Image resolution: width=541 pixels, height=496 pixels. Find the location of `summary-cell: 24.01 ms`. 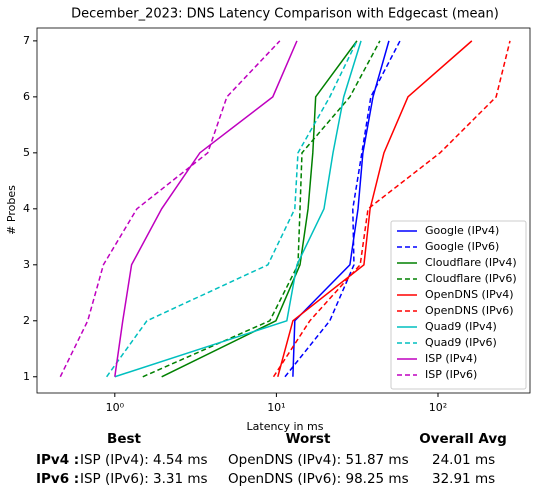

summary-cell: 24.01 ms is located at coordinates (463, 460).